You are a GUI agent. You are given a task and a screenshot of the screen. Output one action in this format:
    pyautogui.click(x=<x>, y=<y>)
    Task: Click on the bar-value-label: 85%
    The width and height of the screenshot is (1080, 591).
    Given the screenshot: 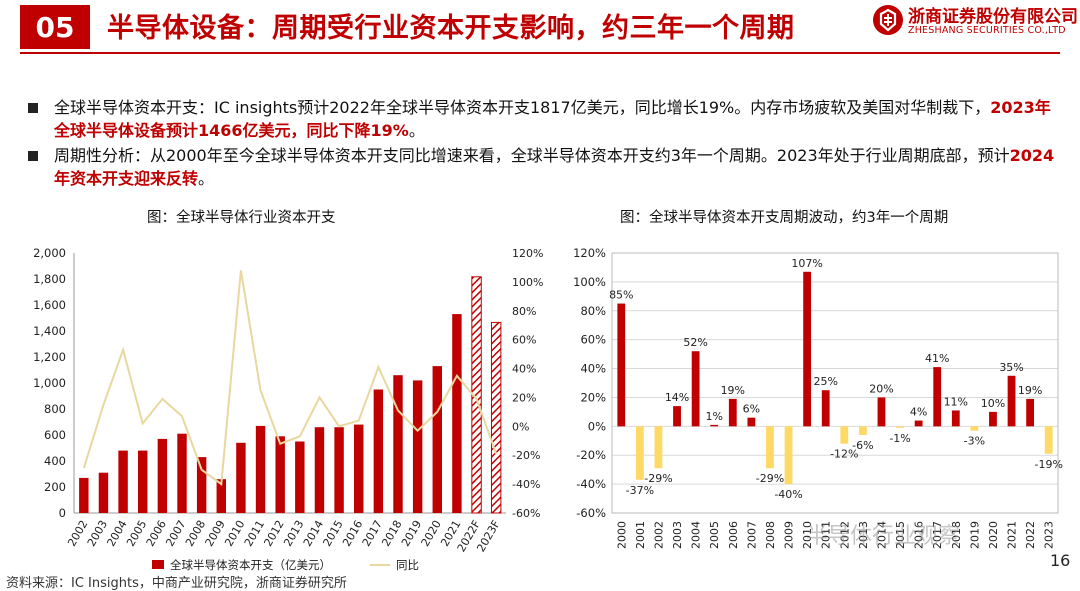 What is the action you would take?
    pyautogui.click(x=621, y=295)
    